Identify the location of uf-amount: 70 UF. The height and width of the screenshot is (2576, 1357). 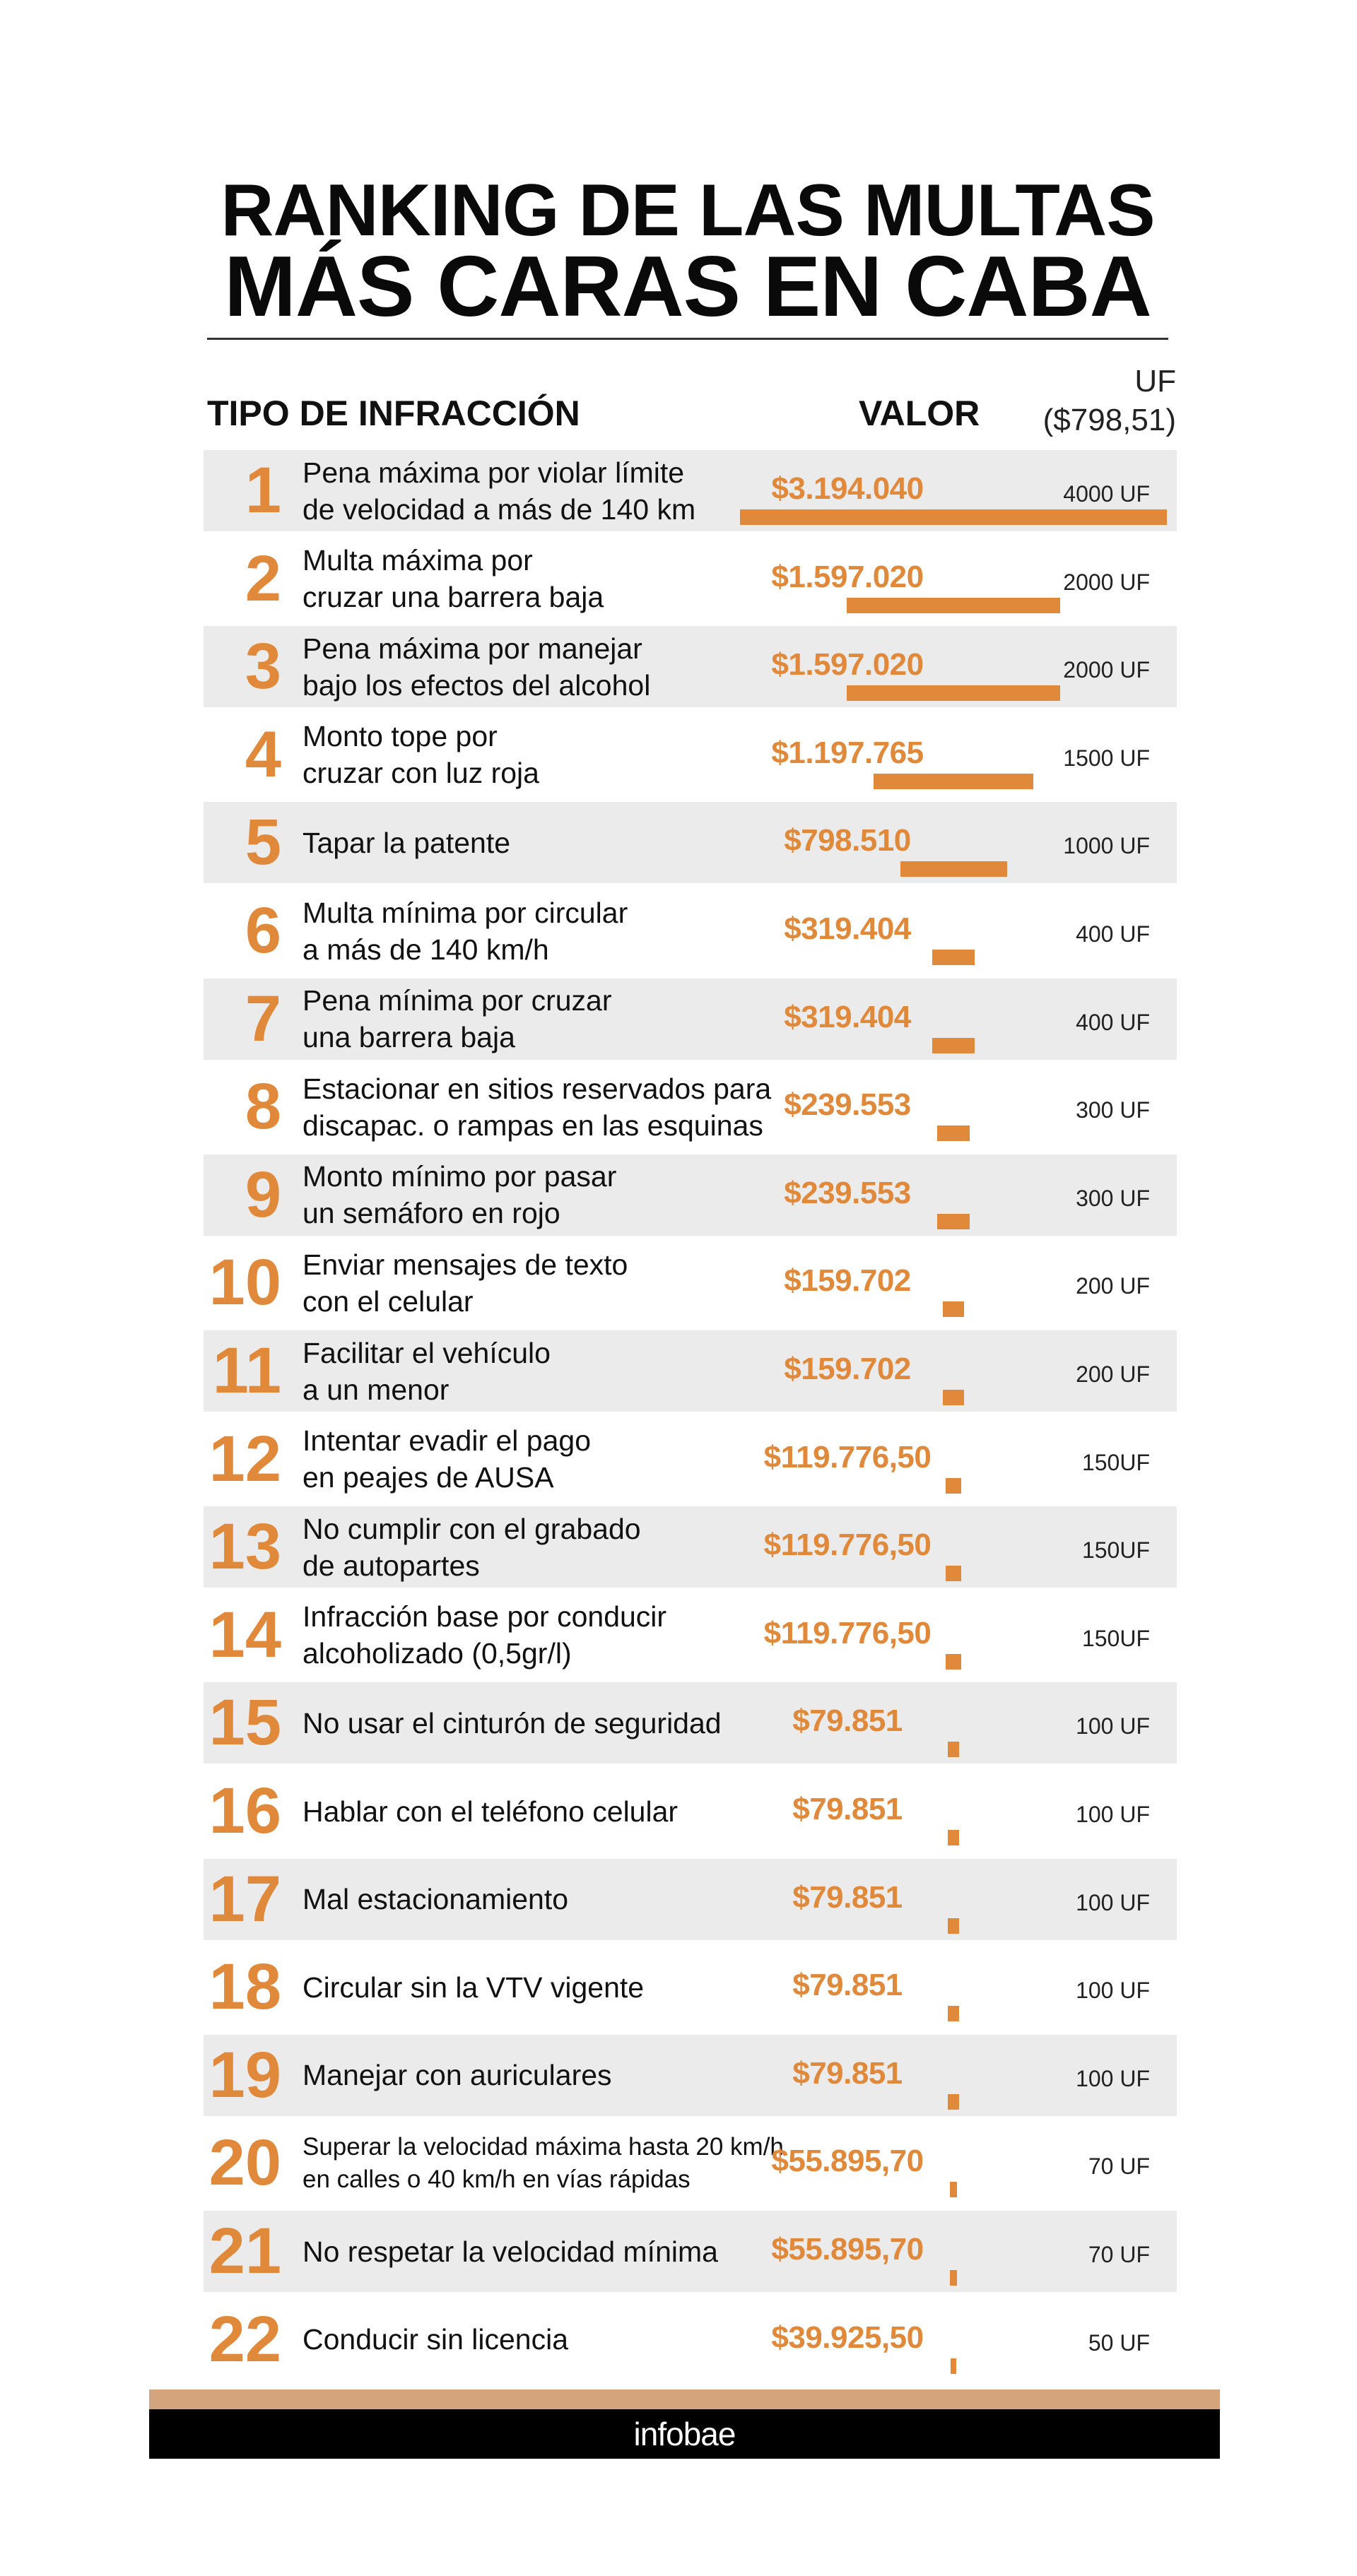
(1119, 2254).